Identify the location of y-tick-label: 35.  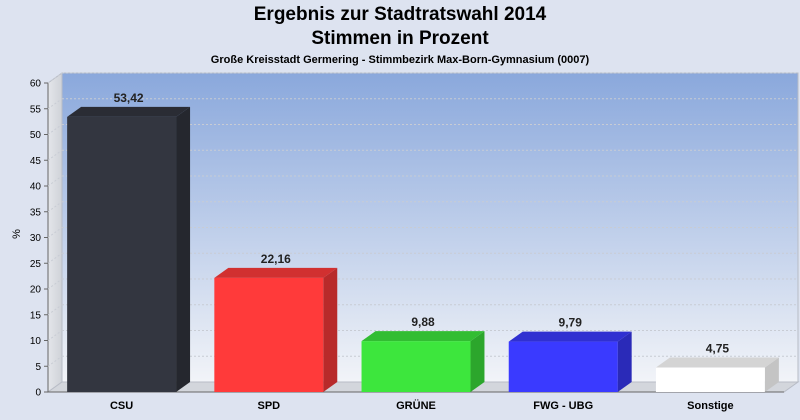
(36, 212).